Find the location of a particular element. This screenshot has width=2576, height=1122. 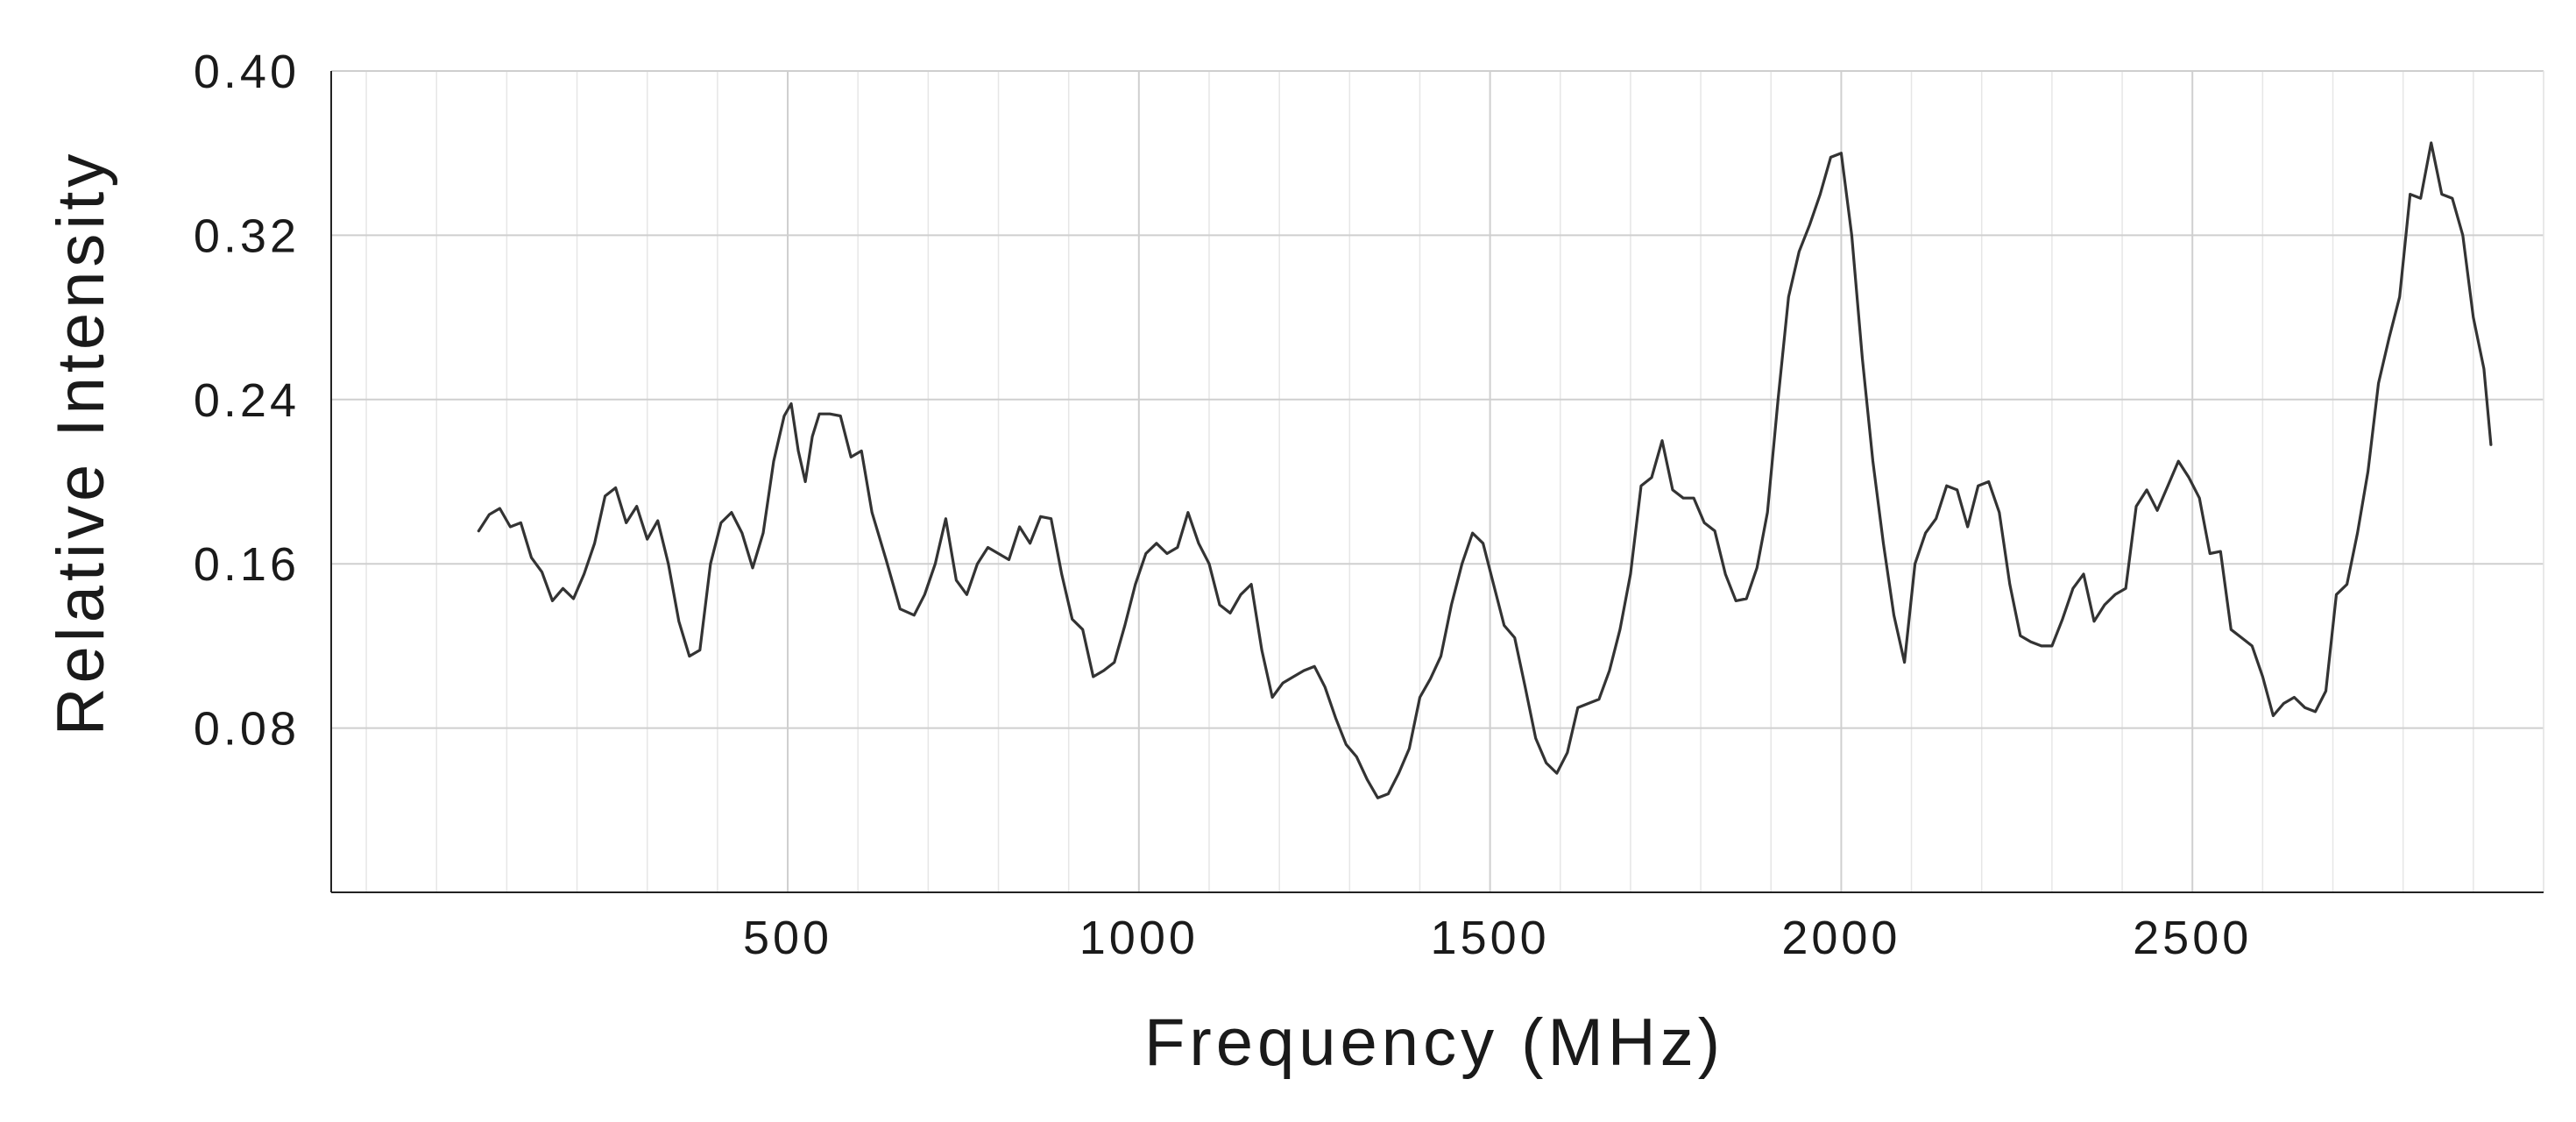

x-tick-label: 1500 is located at coordinates (1490, 938).